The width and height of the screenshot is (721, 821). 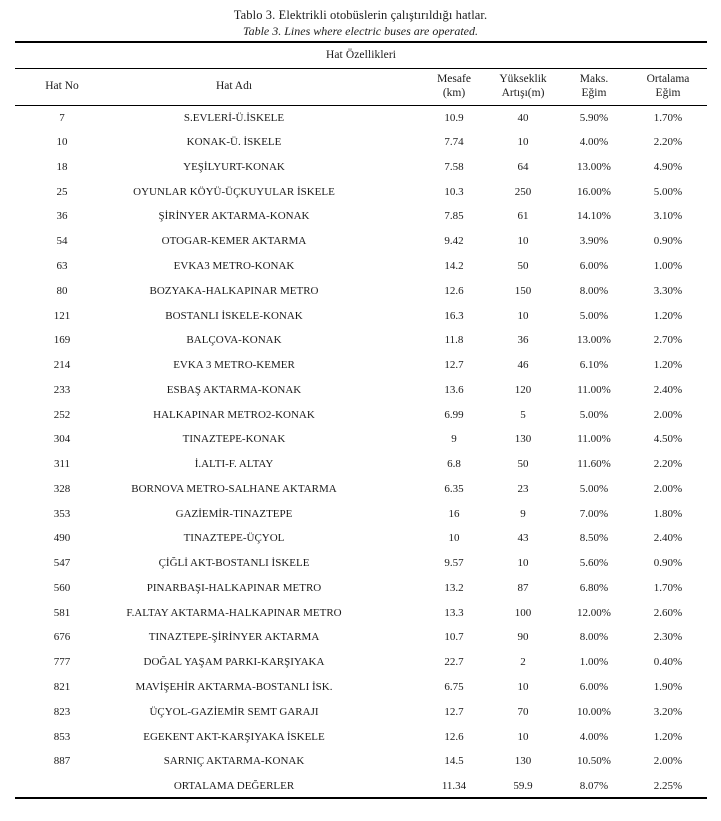 I want to click on cell-hat-adi: GAZİEMİR-TINAZTEPE, so click(x=234, y=513).